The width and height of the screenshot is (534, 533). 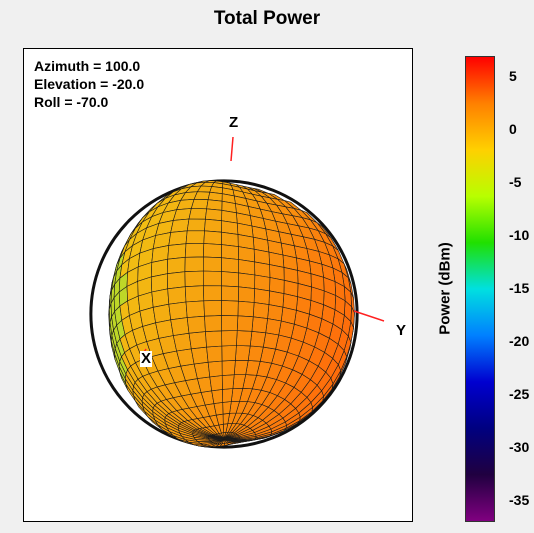 What do you see at coordinates (71, 102) in the screenshot?
I see `roll-readout: Roll = -70.0` at bounding box center [71, 102].